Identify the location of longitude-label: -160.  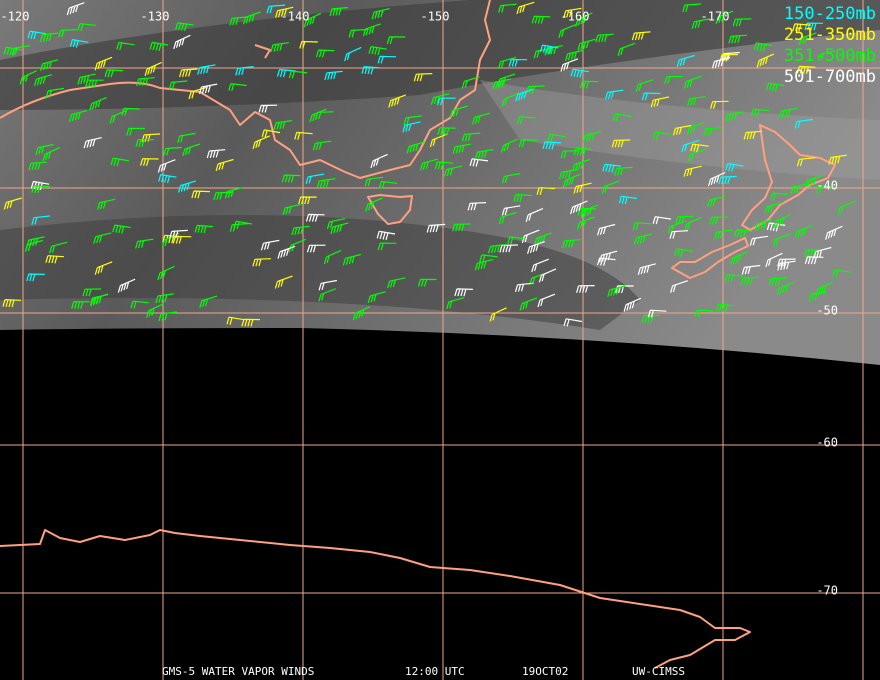
(575, 17).